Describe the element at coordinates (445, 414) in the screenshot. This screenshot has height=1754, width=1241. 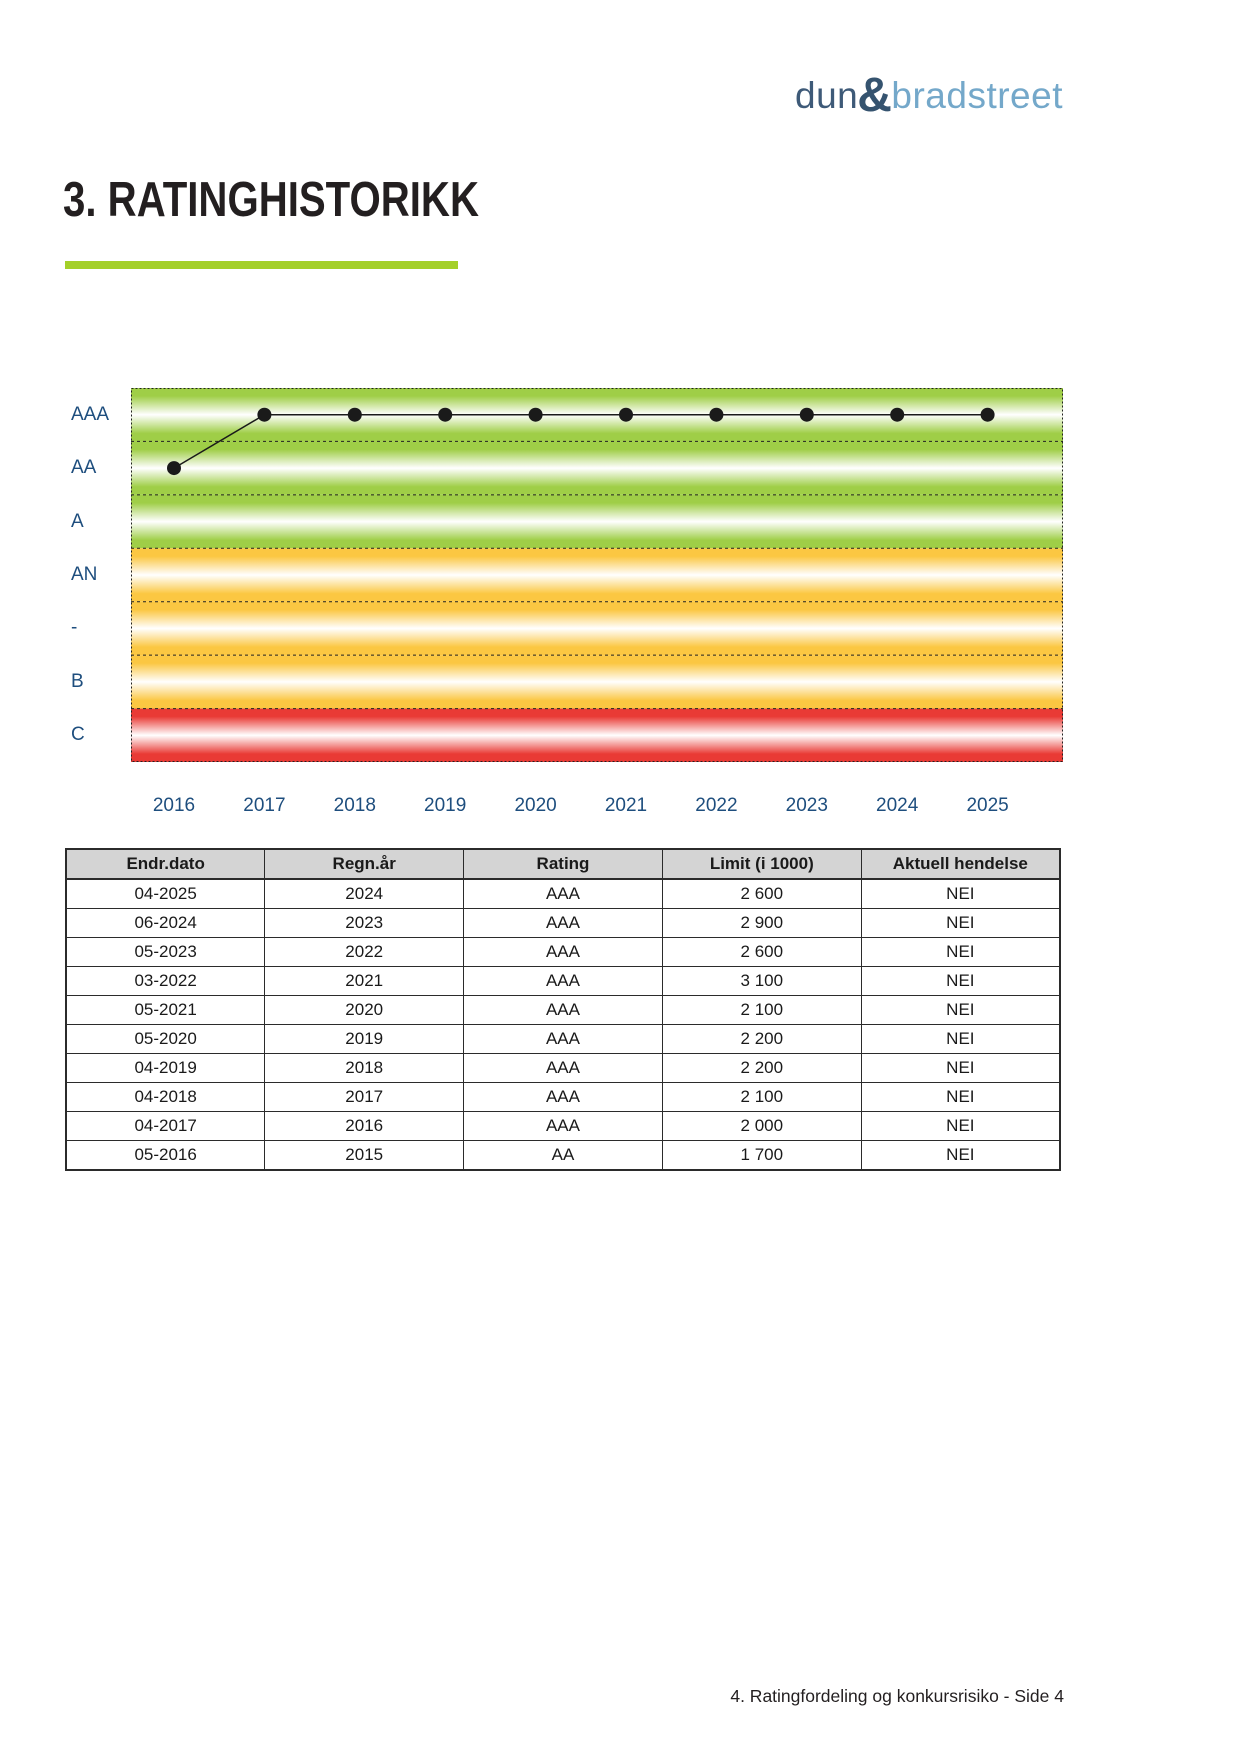
I see `data-point-2019` at that location.